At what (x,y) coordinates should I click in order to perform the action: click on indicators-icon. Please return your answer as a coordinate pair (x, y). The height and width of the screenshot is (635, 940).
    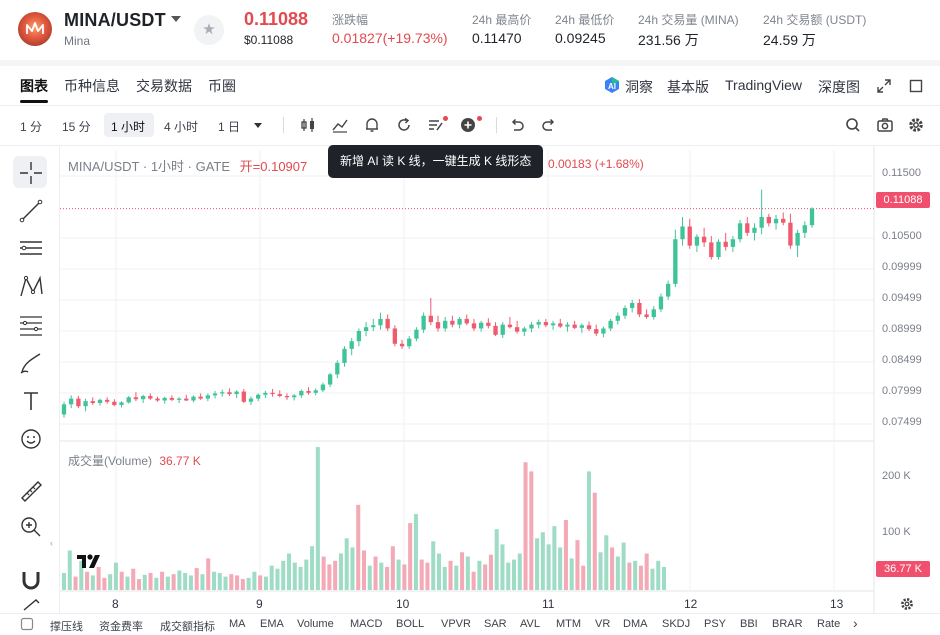
    Looking at the image, I should click on (340, 125).